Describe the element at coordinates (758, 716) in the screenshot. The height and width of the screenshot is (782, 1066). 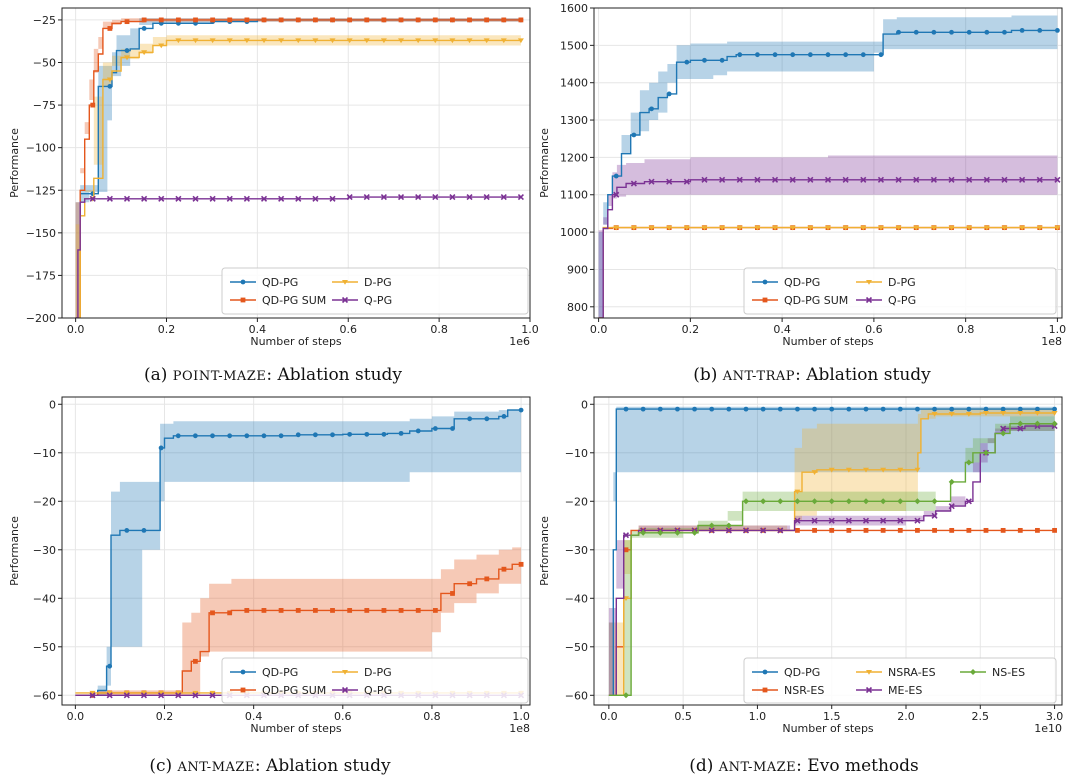
I see `chart-4-xtick-label-2: 1.0` at that location.